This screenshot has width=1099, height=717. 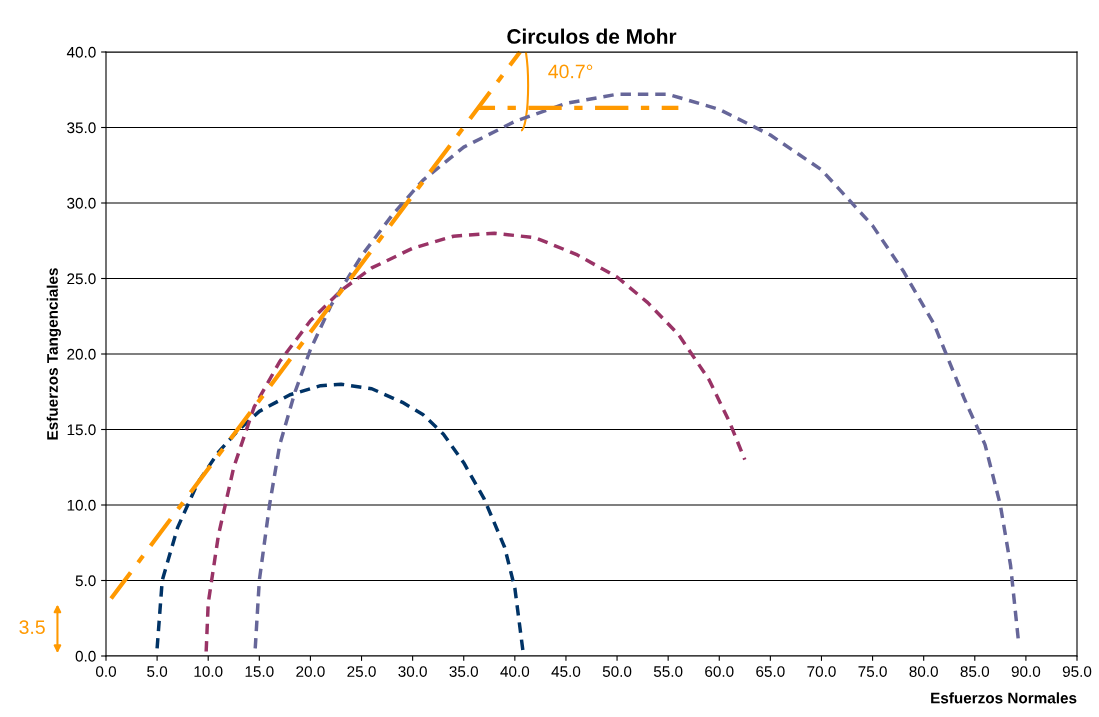 I want to click on annotation: 40.7°, so click(x=570, y=71).